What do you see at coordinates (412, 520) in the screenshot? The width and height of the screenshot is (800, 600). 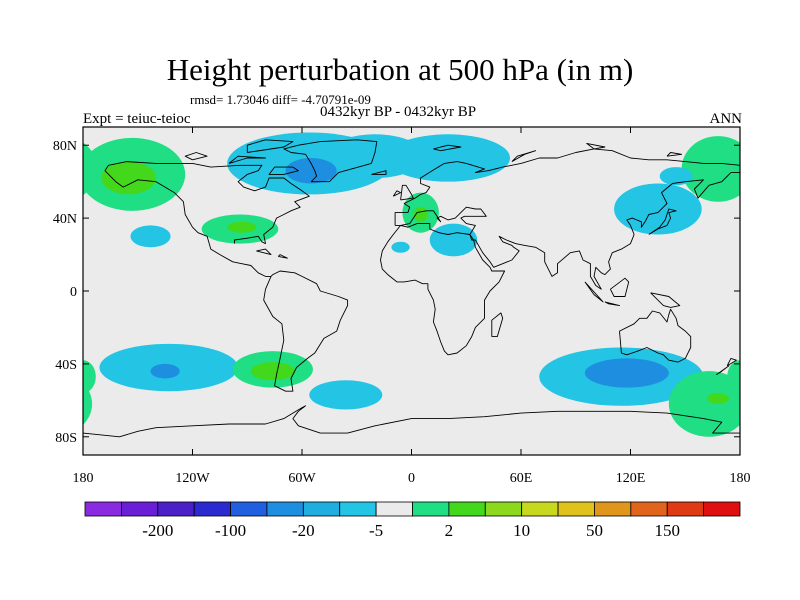 I see `colorbar: -200 -100 -20 -5 2 10 50 150` at bounding box center [412, 520].